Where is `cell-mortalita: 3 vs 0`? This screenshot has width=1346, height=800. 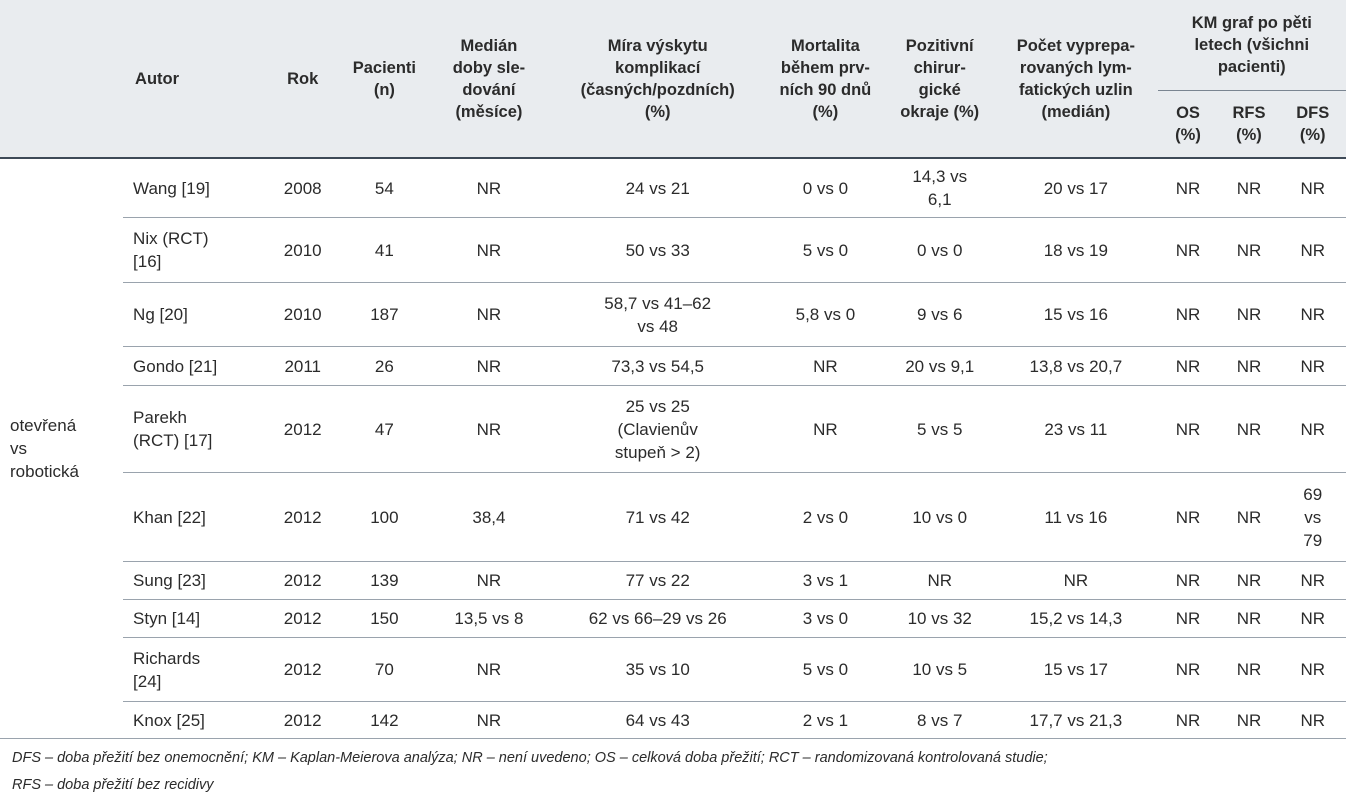
cell-mortalita: 3 vs 0 is located at coordinates (825, 618).